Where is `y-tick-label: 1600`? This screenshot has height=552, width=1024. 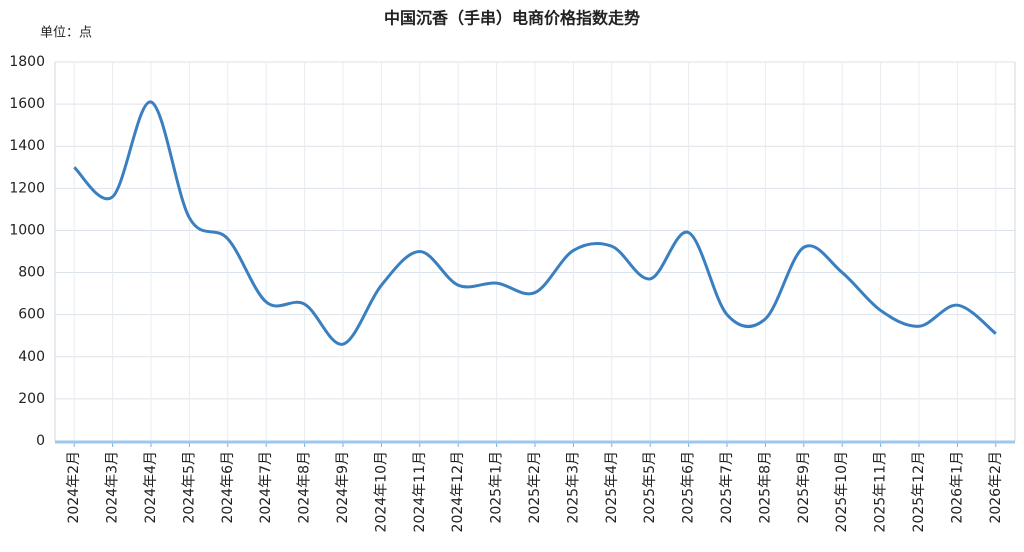
y-tick-label: 1600 is located at coordinates (27, 104).